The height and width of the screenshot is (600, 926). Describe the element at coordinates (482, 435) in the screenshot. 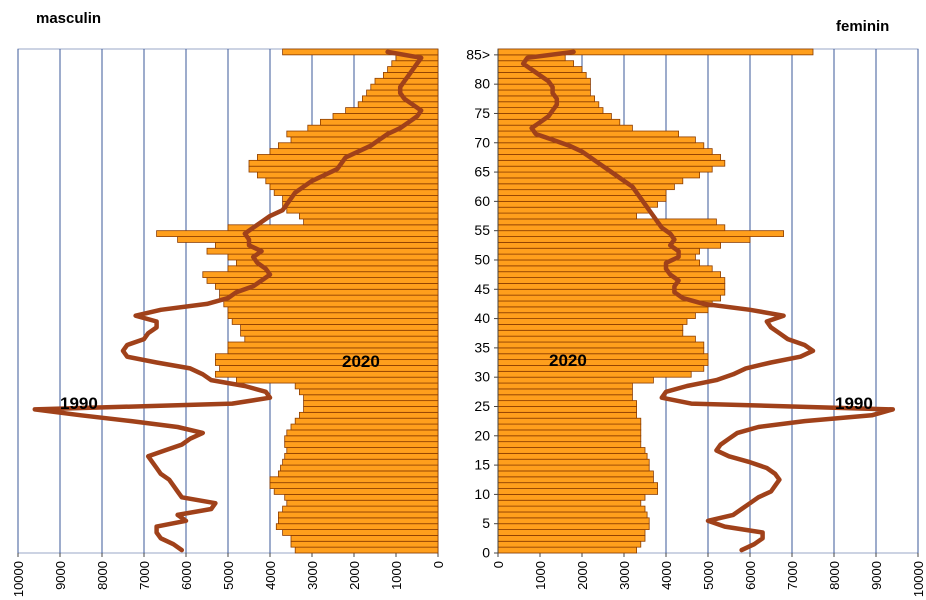

I see `age-tick-label: 20` at that location.